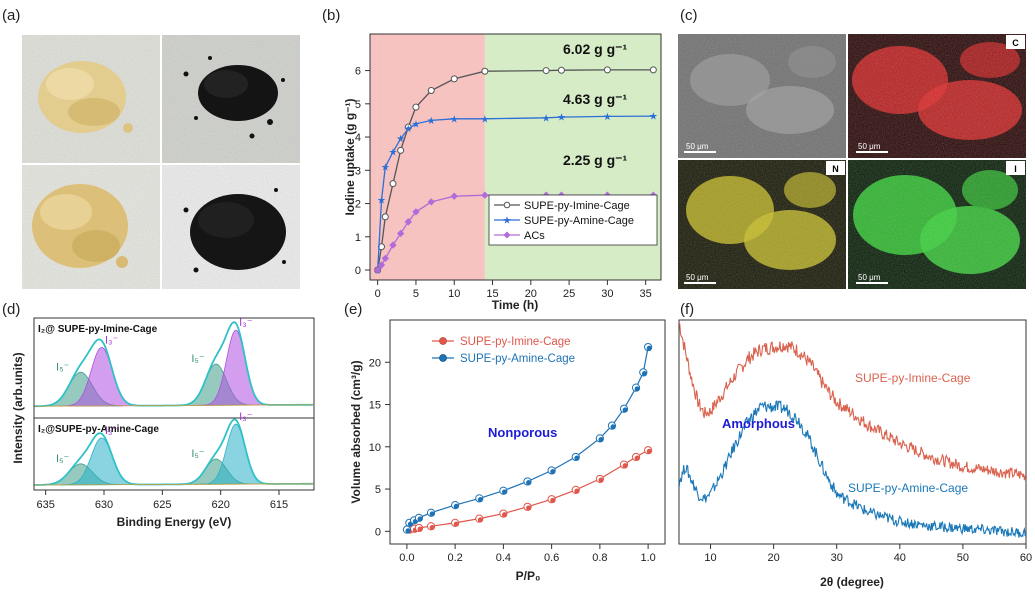 This screenshot has height=604, width=1035. What do you see at coordinates (154, 391) in the screenshot?
I see `d-peak-labels: I₅⁻ I₃⁻ I₅⁻ I₃⁻ I₅⁻ I₃⁻ I₅⁻ I₃⁻` at bounding box center [154, 391].